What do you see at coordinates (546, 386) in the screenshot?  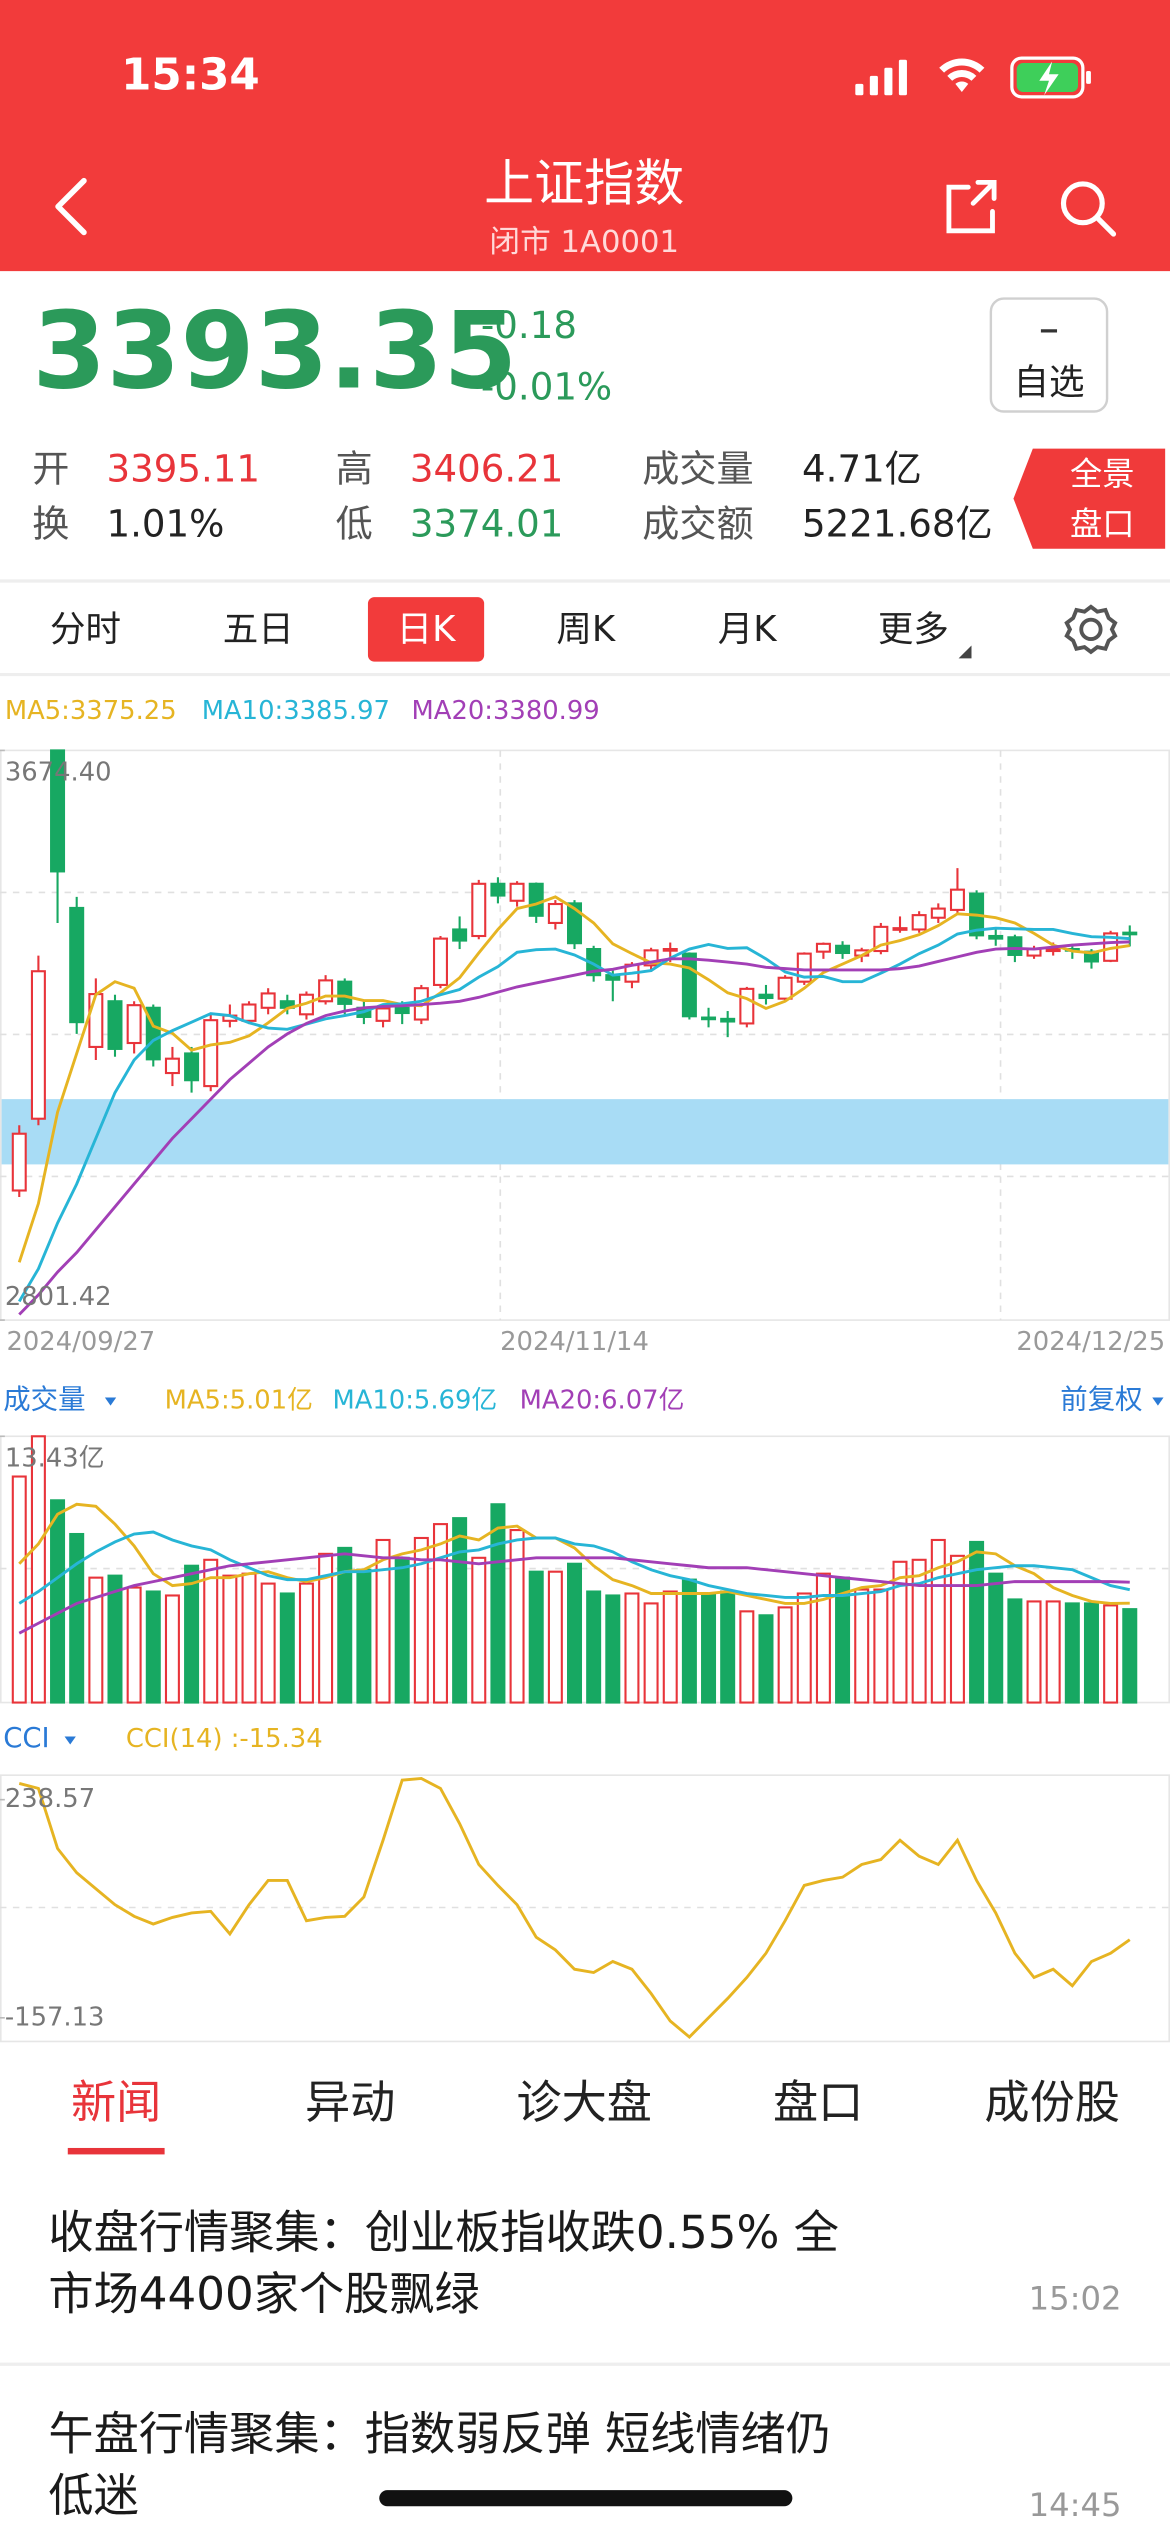 I see `price-change-percent: -0.01%` at bounding box center [546, 386].